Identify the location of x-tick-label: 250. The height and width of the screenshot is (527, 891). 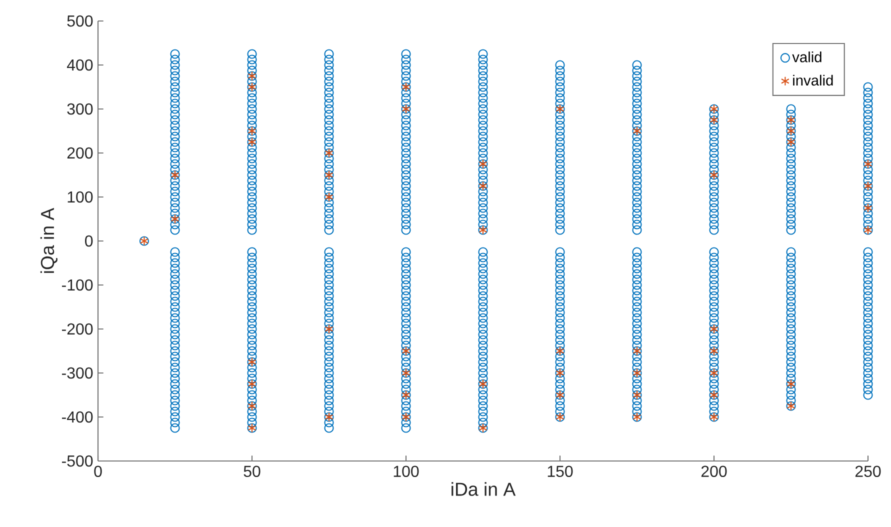
(868, 472).